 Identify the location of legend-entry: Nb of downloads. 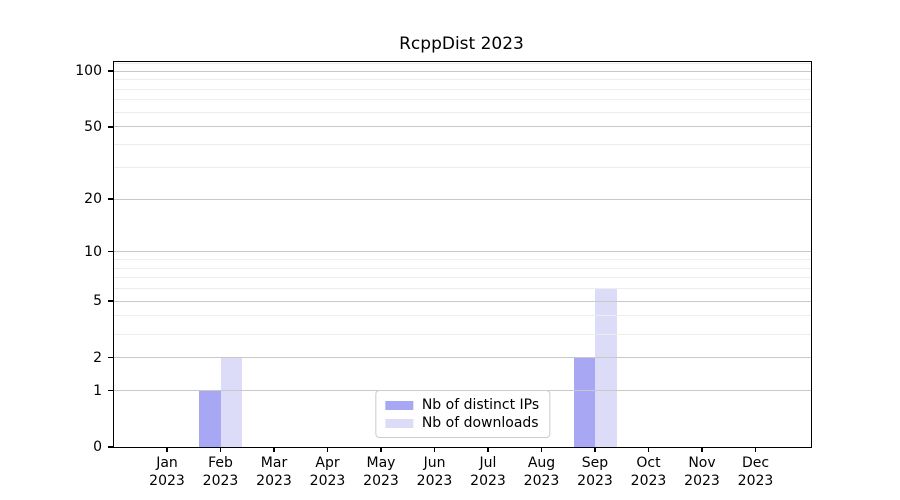
(461, 423).